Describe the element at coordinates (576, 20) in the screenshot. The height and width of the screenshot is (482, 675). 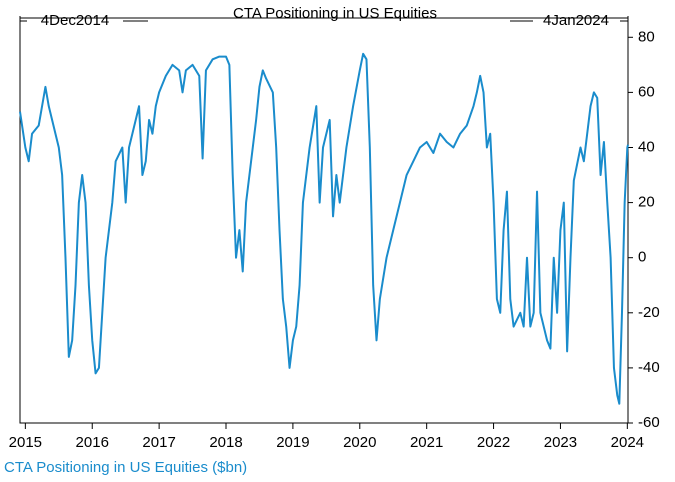
I see `end-label: 4Jan2024` at that location.